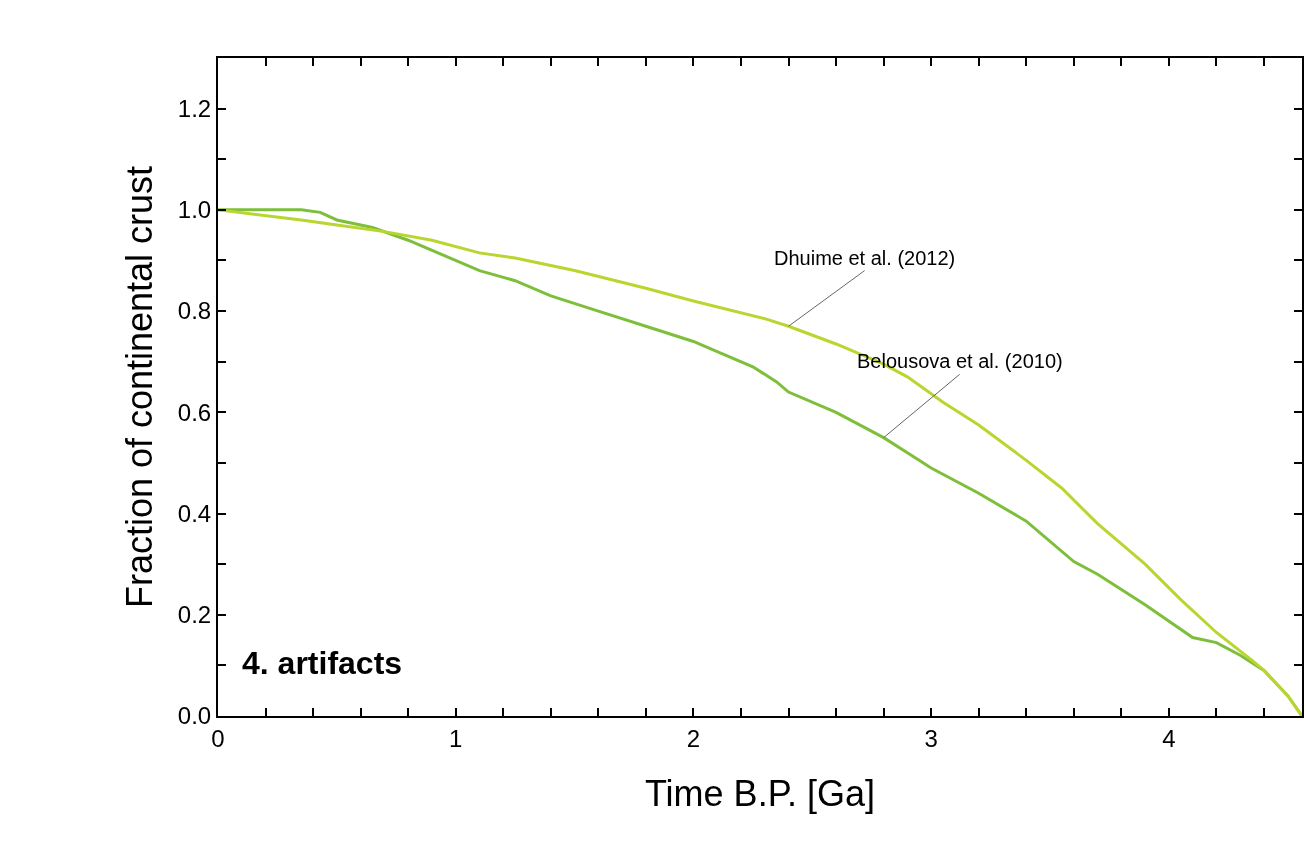  I want to click on x-tick-label: 2, so click(693, 738).